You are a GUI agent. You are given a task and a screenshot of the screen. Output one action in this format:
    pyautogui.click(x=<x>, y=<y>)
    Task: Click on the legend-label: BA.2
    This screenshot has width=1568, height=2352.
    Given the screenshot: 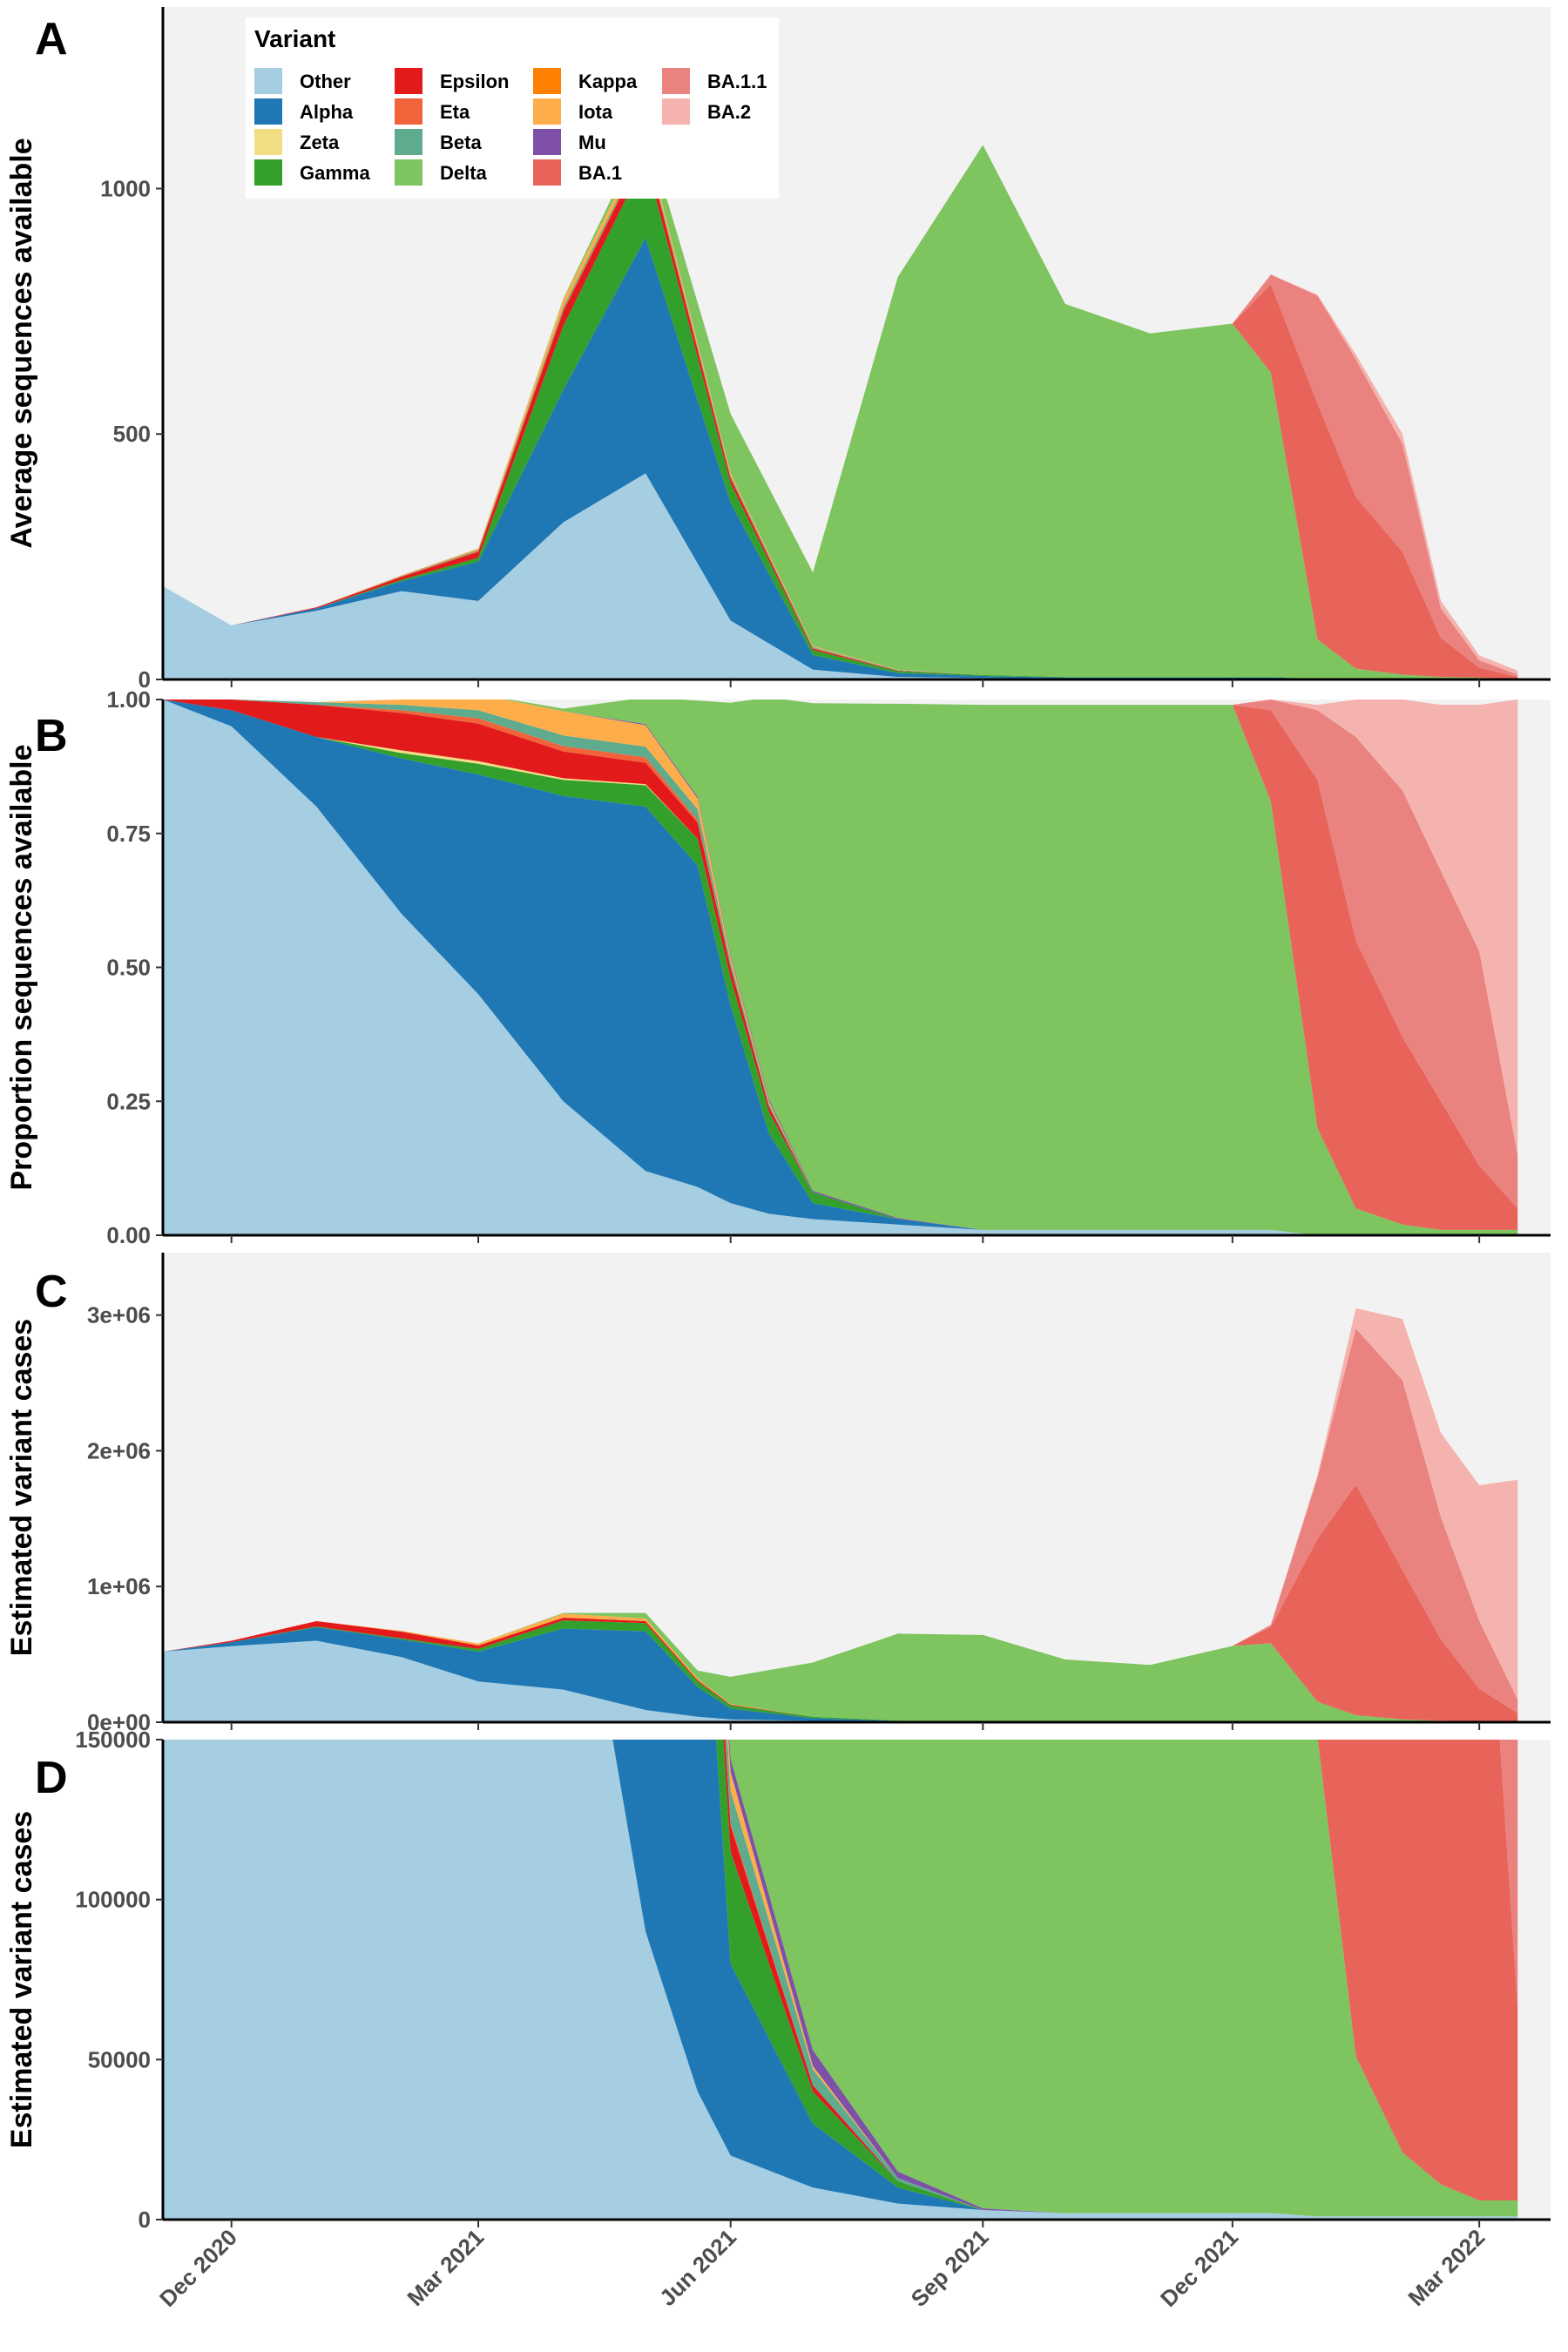 What is the action you would take?
    pyautogui.click(x=729, y=112)
    